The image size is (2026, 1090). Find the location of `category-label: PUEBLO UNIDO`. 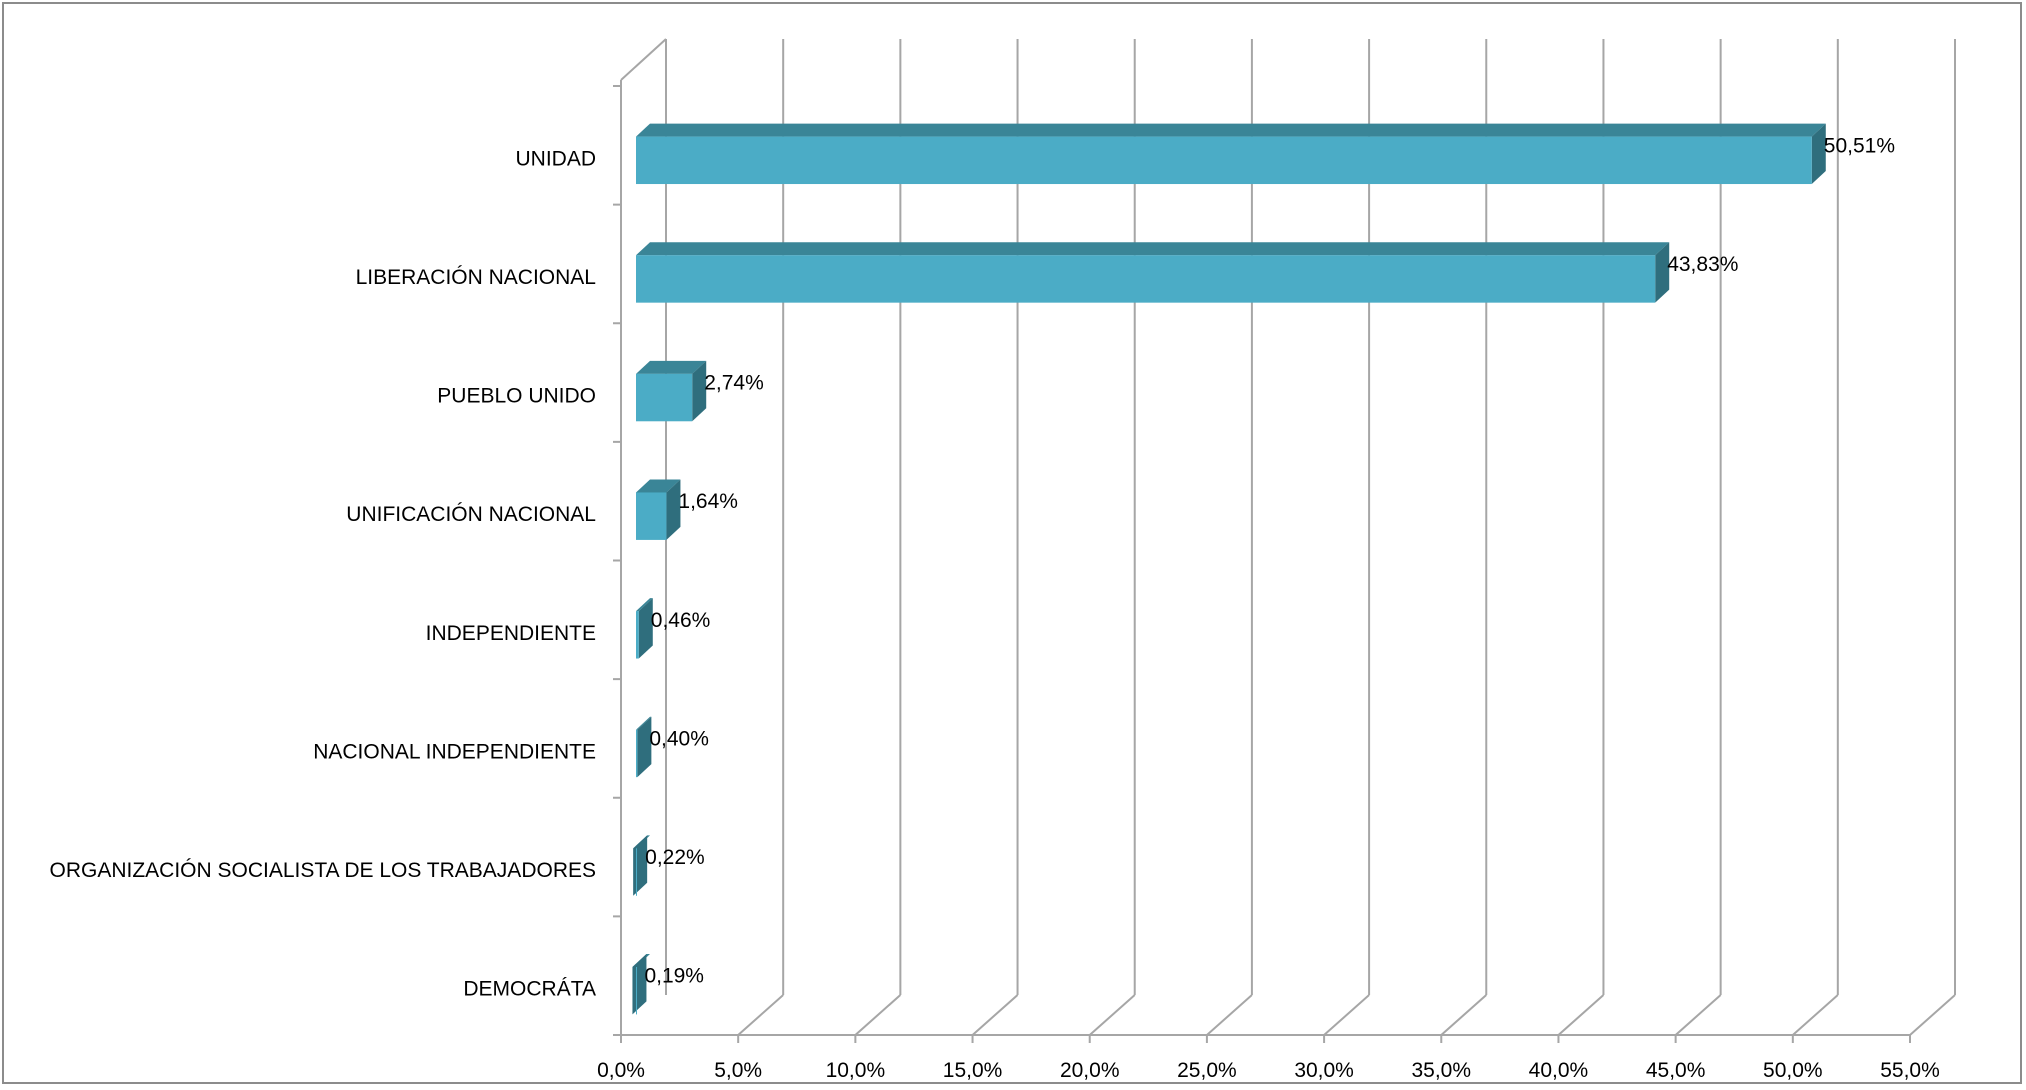

category-label: PUEBLO UNIDO is located at coordinates (516, 396).